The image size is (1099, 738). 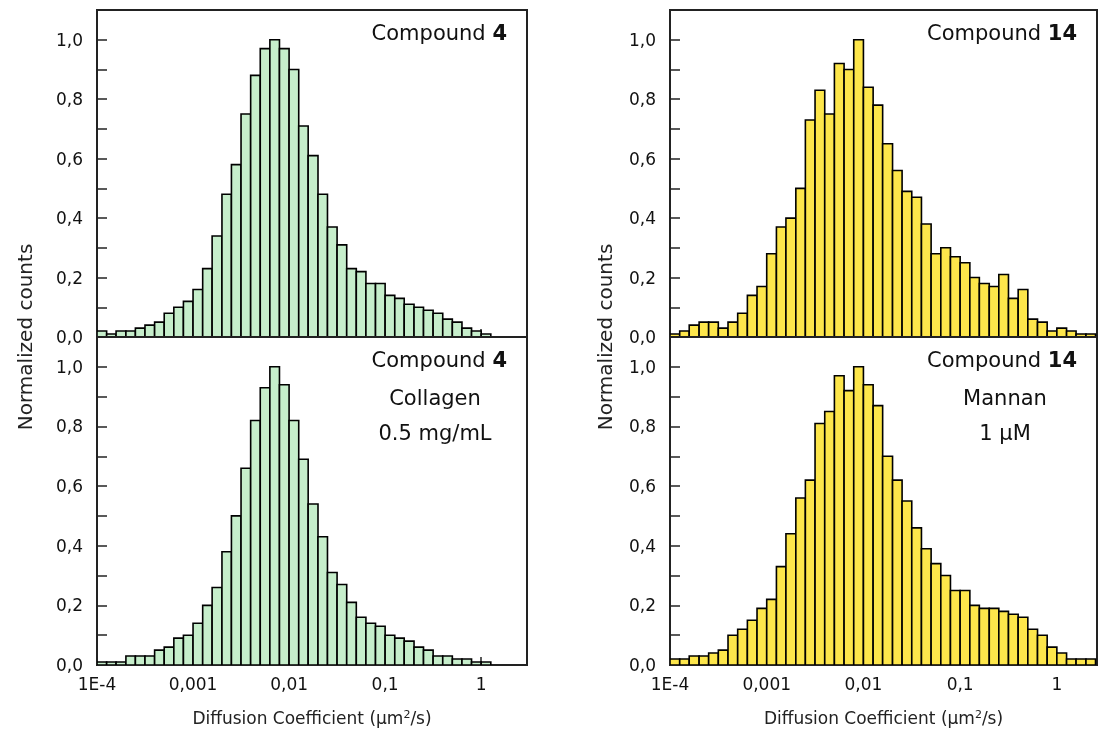 I want to click on annotation: Collagen, so click(x=435, y=398).